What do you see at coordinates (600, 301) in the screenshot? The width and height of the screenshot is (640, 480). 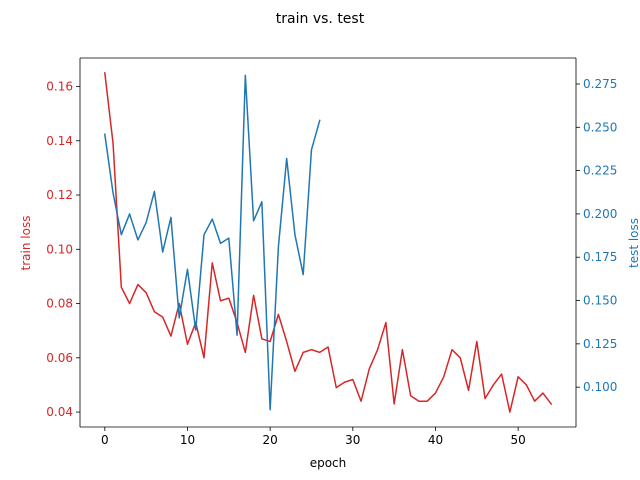 I see `y-right-tick-label: 0.150` at bounding box center [600, 301].